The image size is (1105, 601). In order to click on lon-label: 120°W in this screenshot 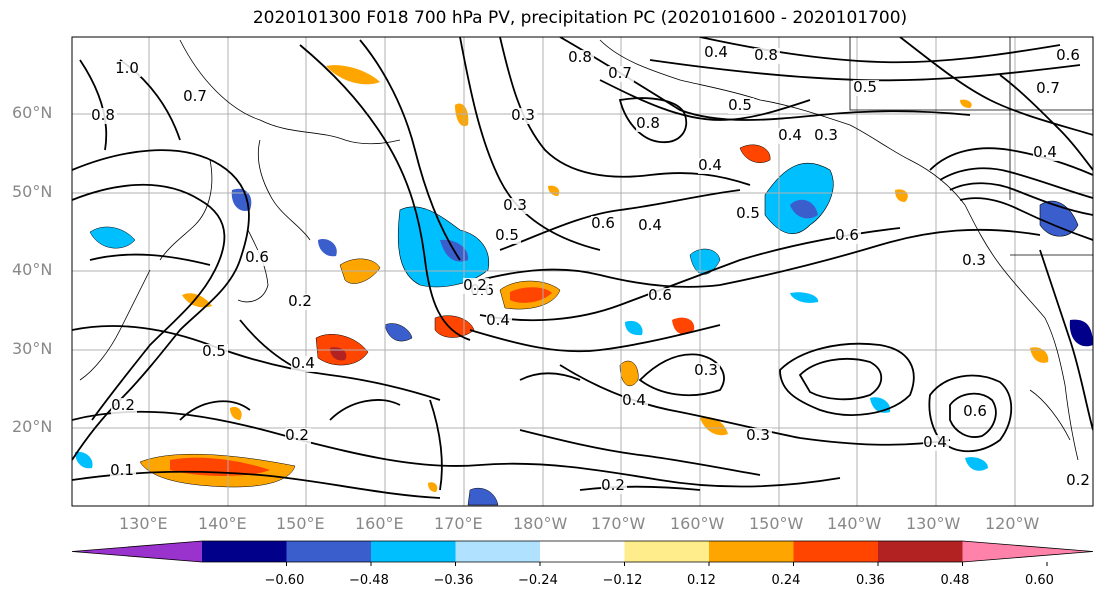, I will do `click(1012, 523)`.